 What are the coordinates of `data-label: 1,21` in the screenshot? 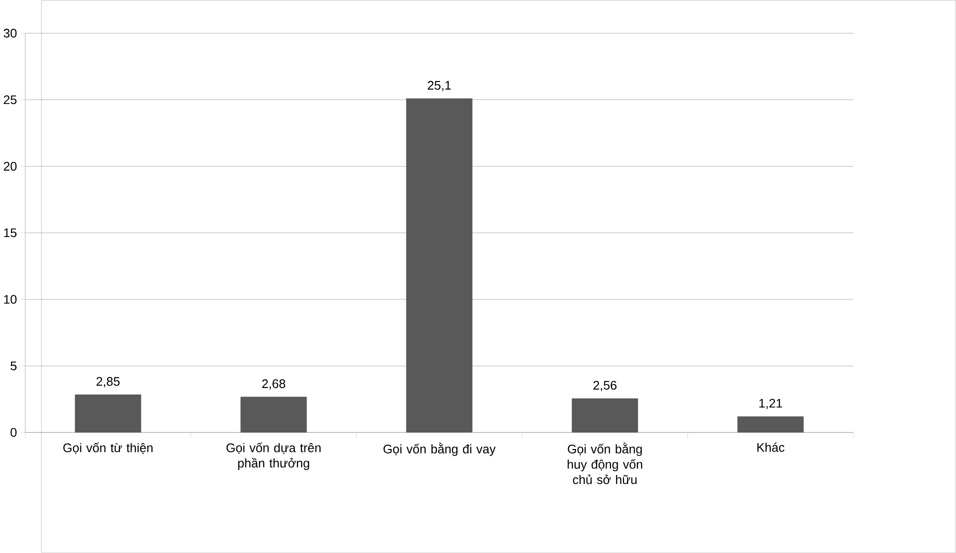 It's located at (770, 404).